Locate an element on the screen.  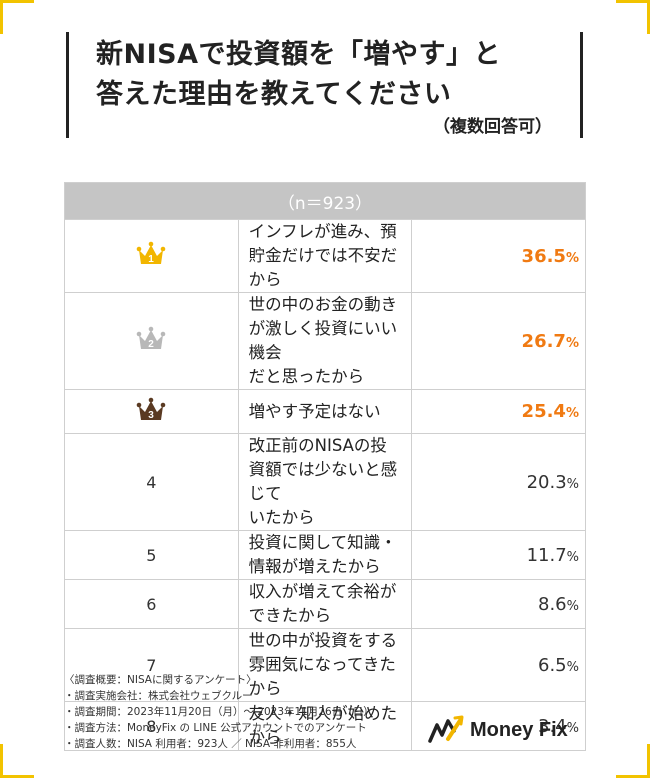
reason-text-cont: いたから is located at coordinates (281, 517).